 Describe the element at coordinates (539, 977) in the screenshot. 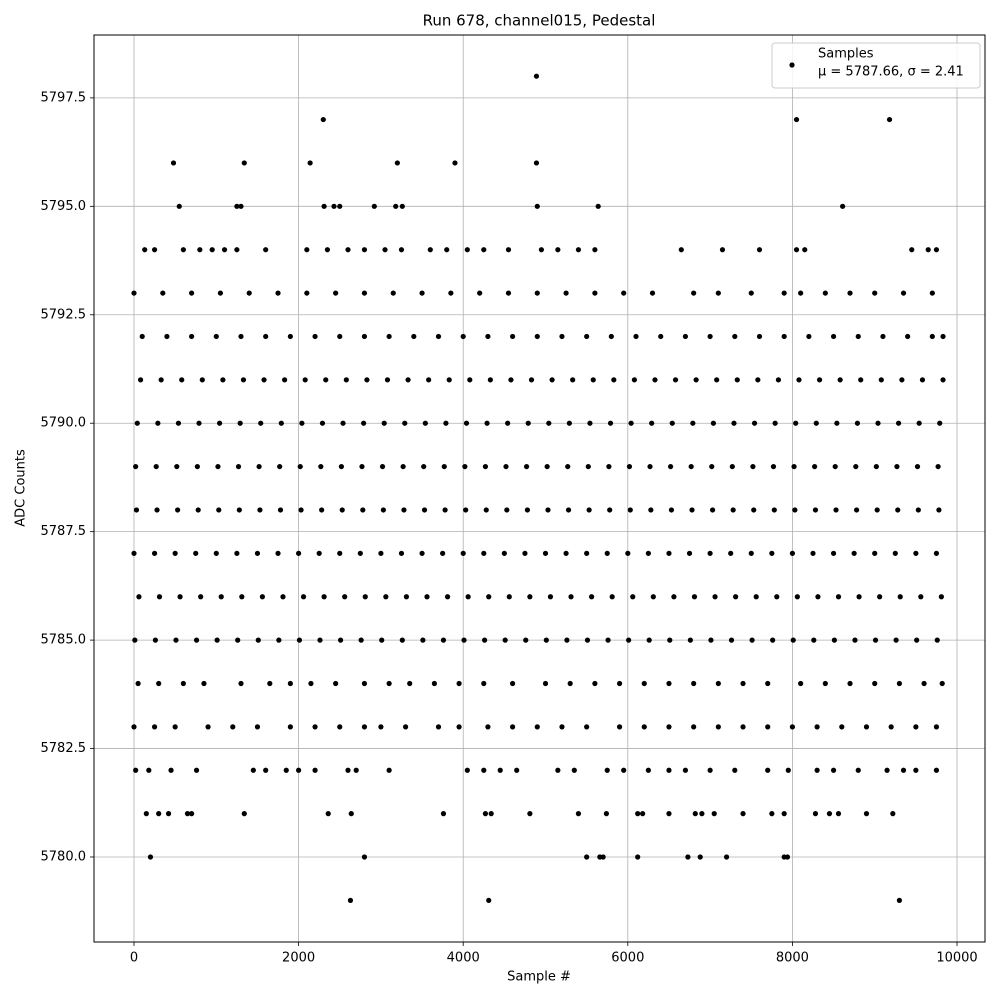

I see `x-axis-label: Sample #` at that location.